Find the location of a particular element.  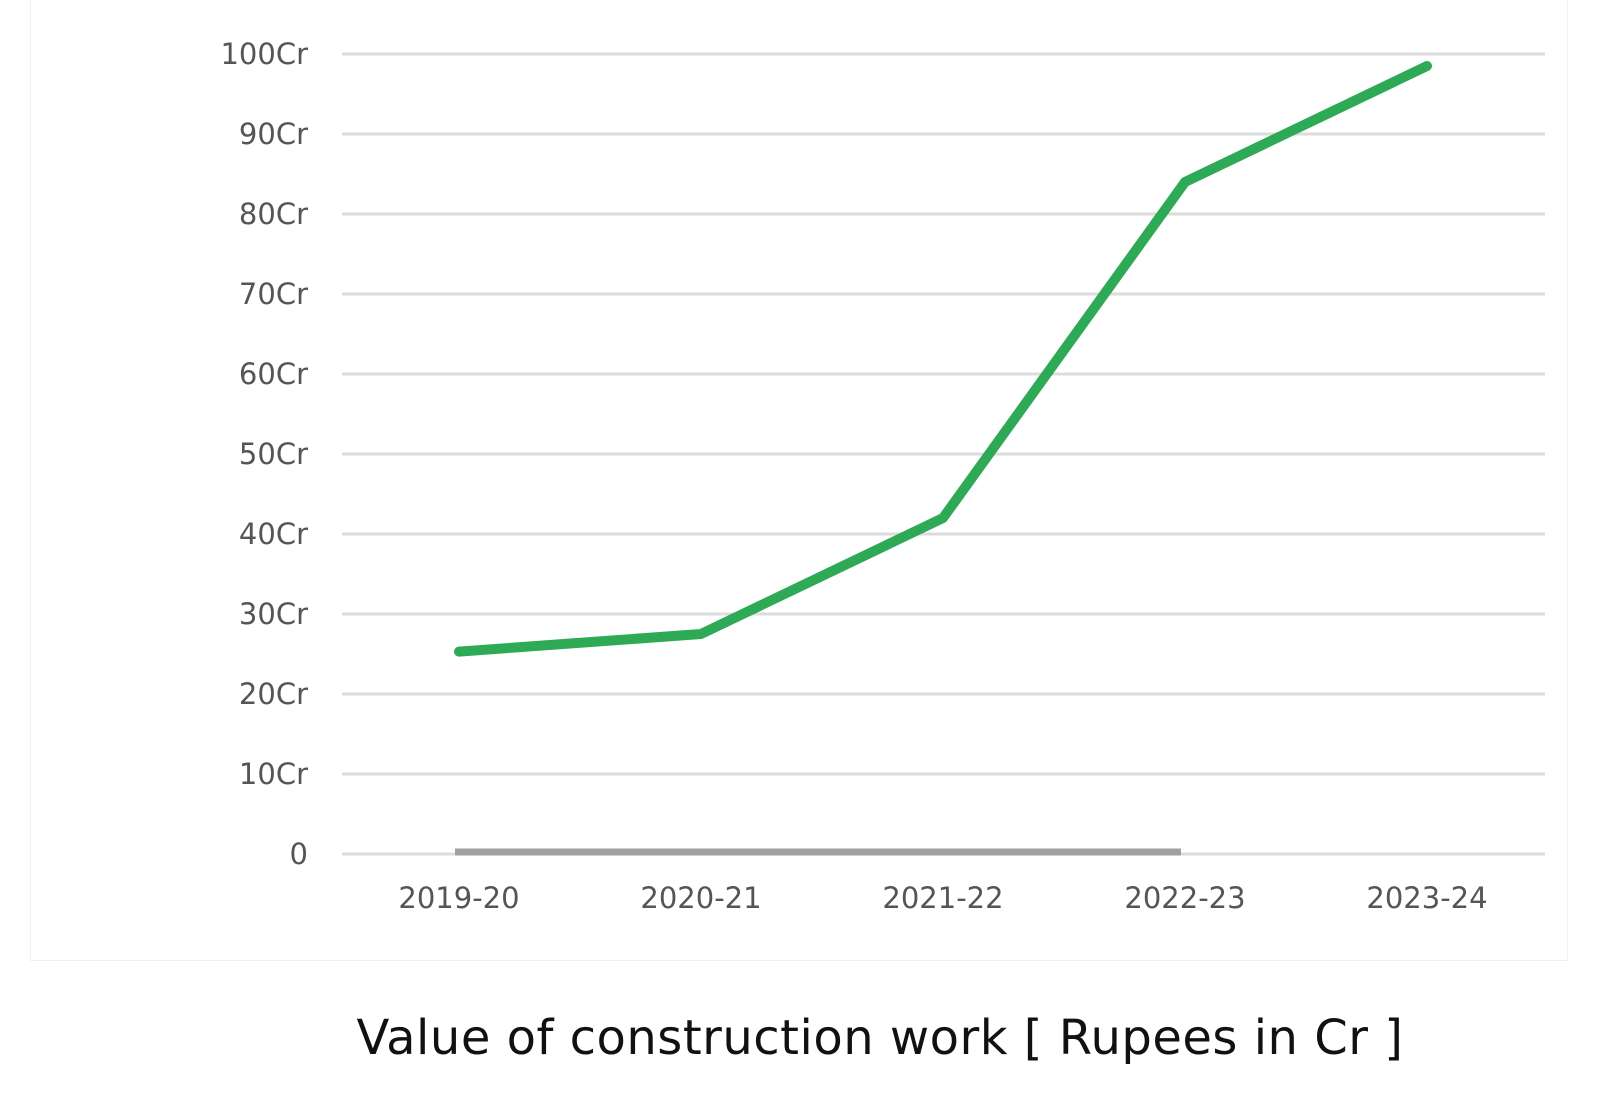

y-tick-label: 40Cr is located at coordinates (273, 534).